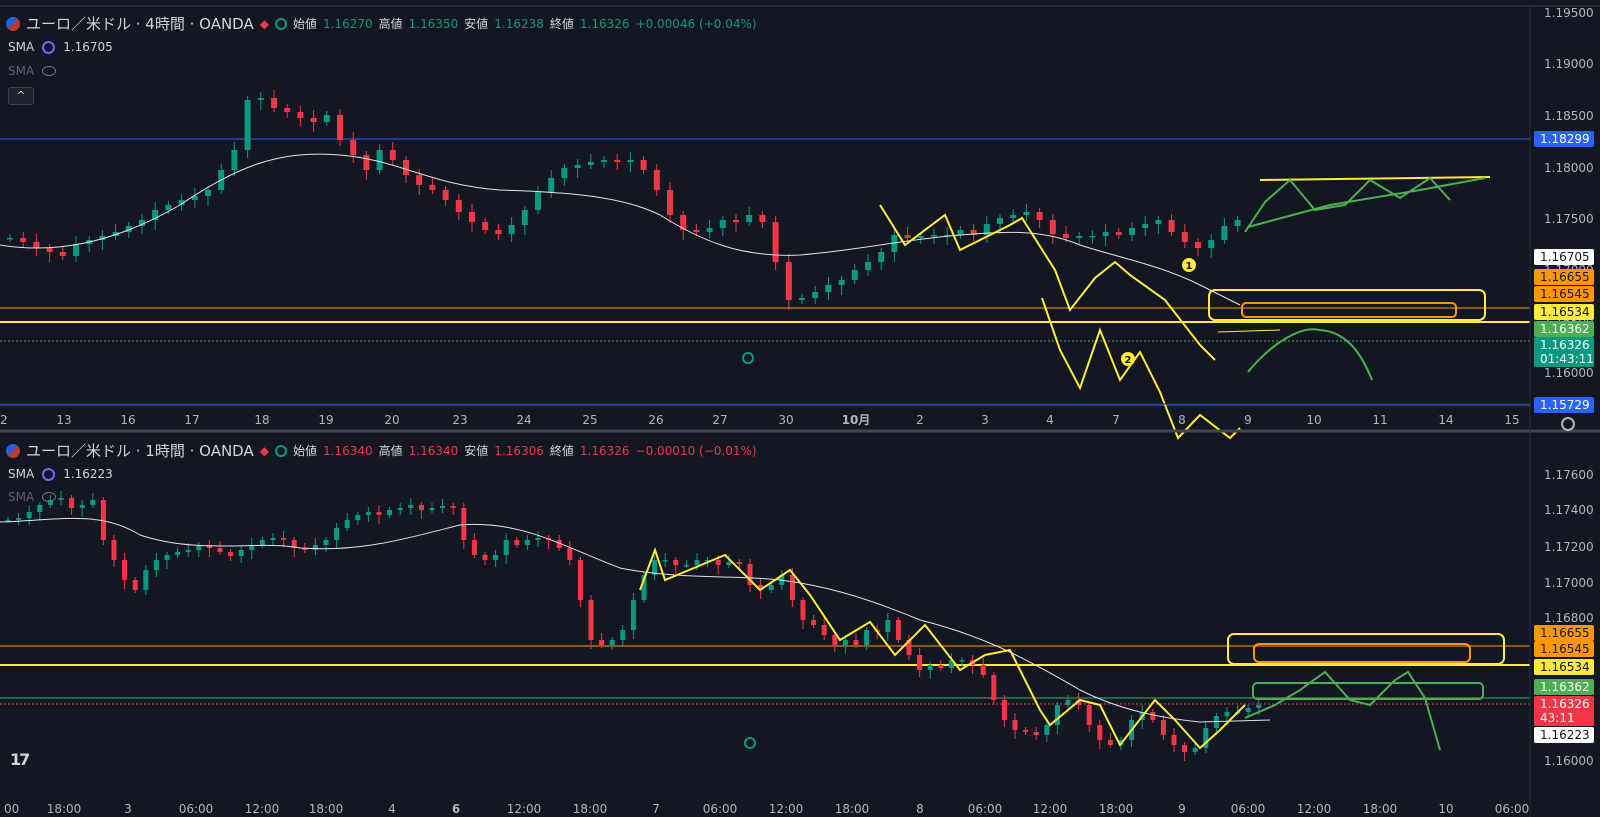  I want to click on time-axis-label: 14, so click(1445, 420).